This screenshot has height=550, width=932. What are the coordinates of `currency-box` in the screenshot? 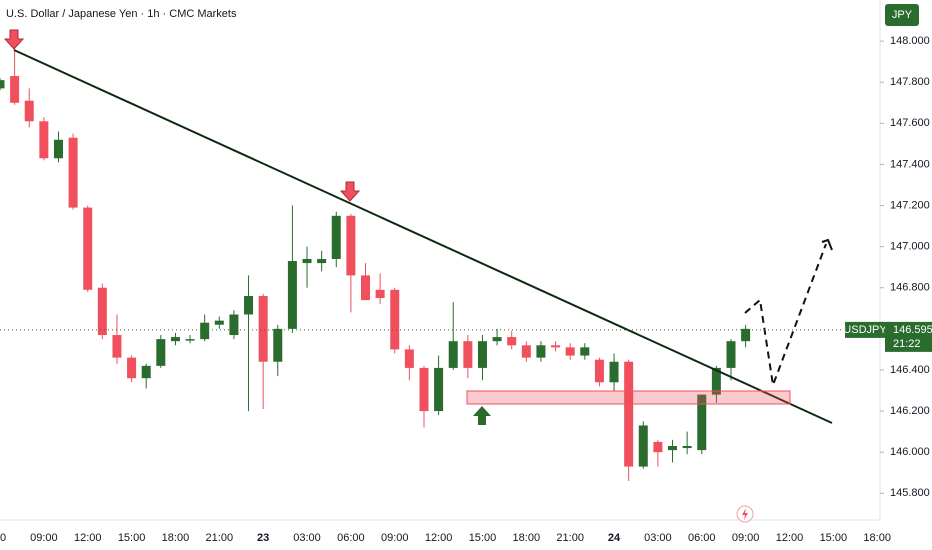 It's located at (902, 15).